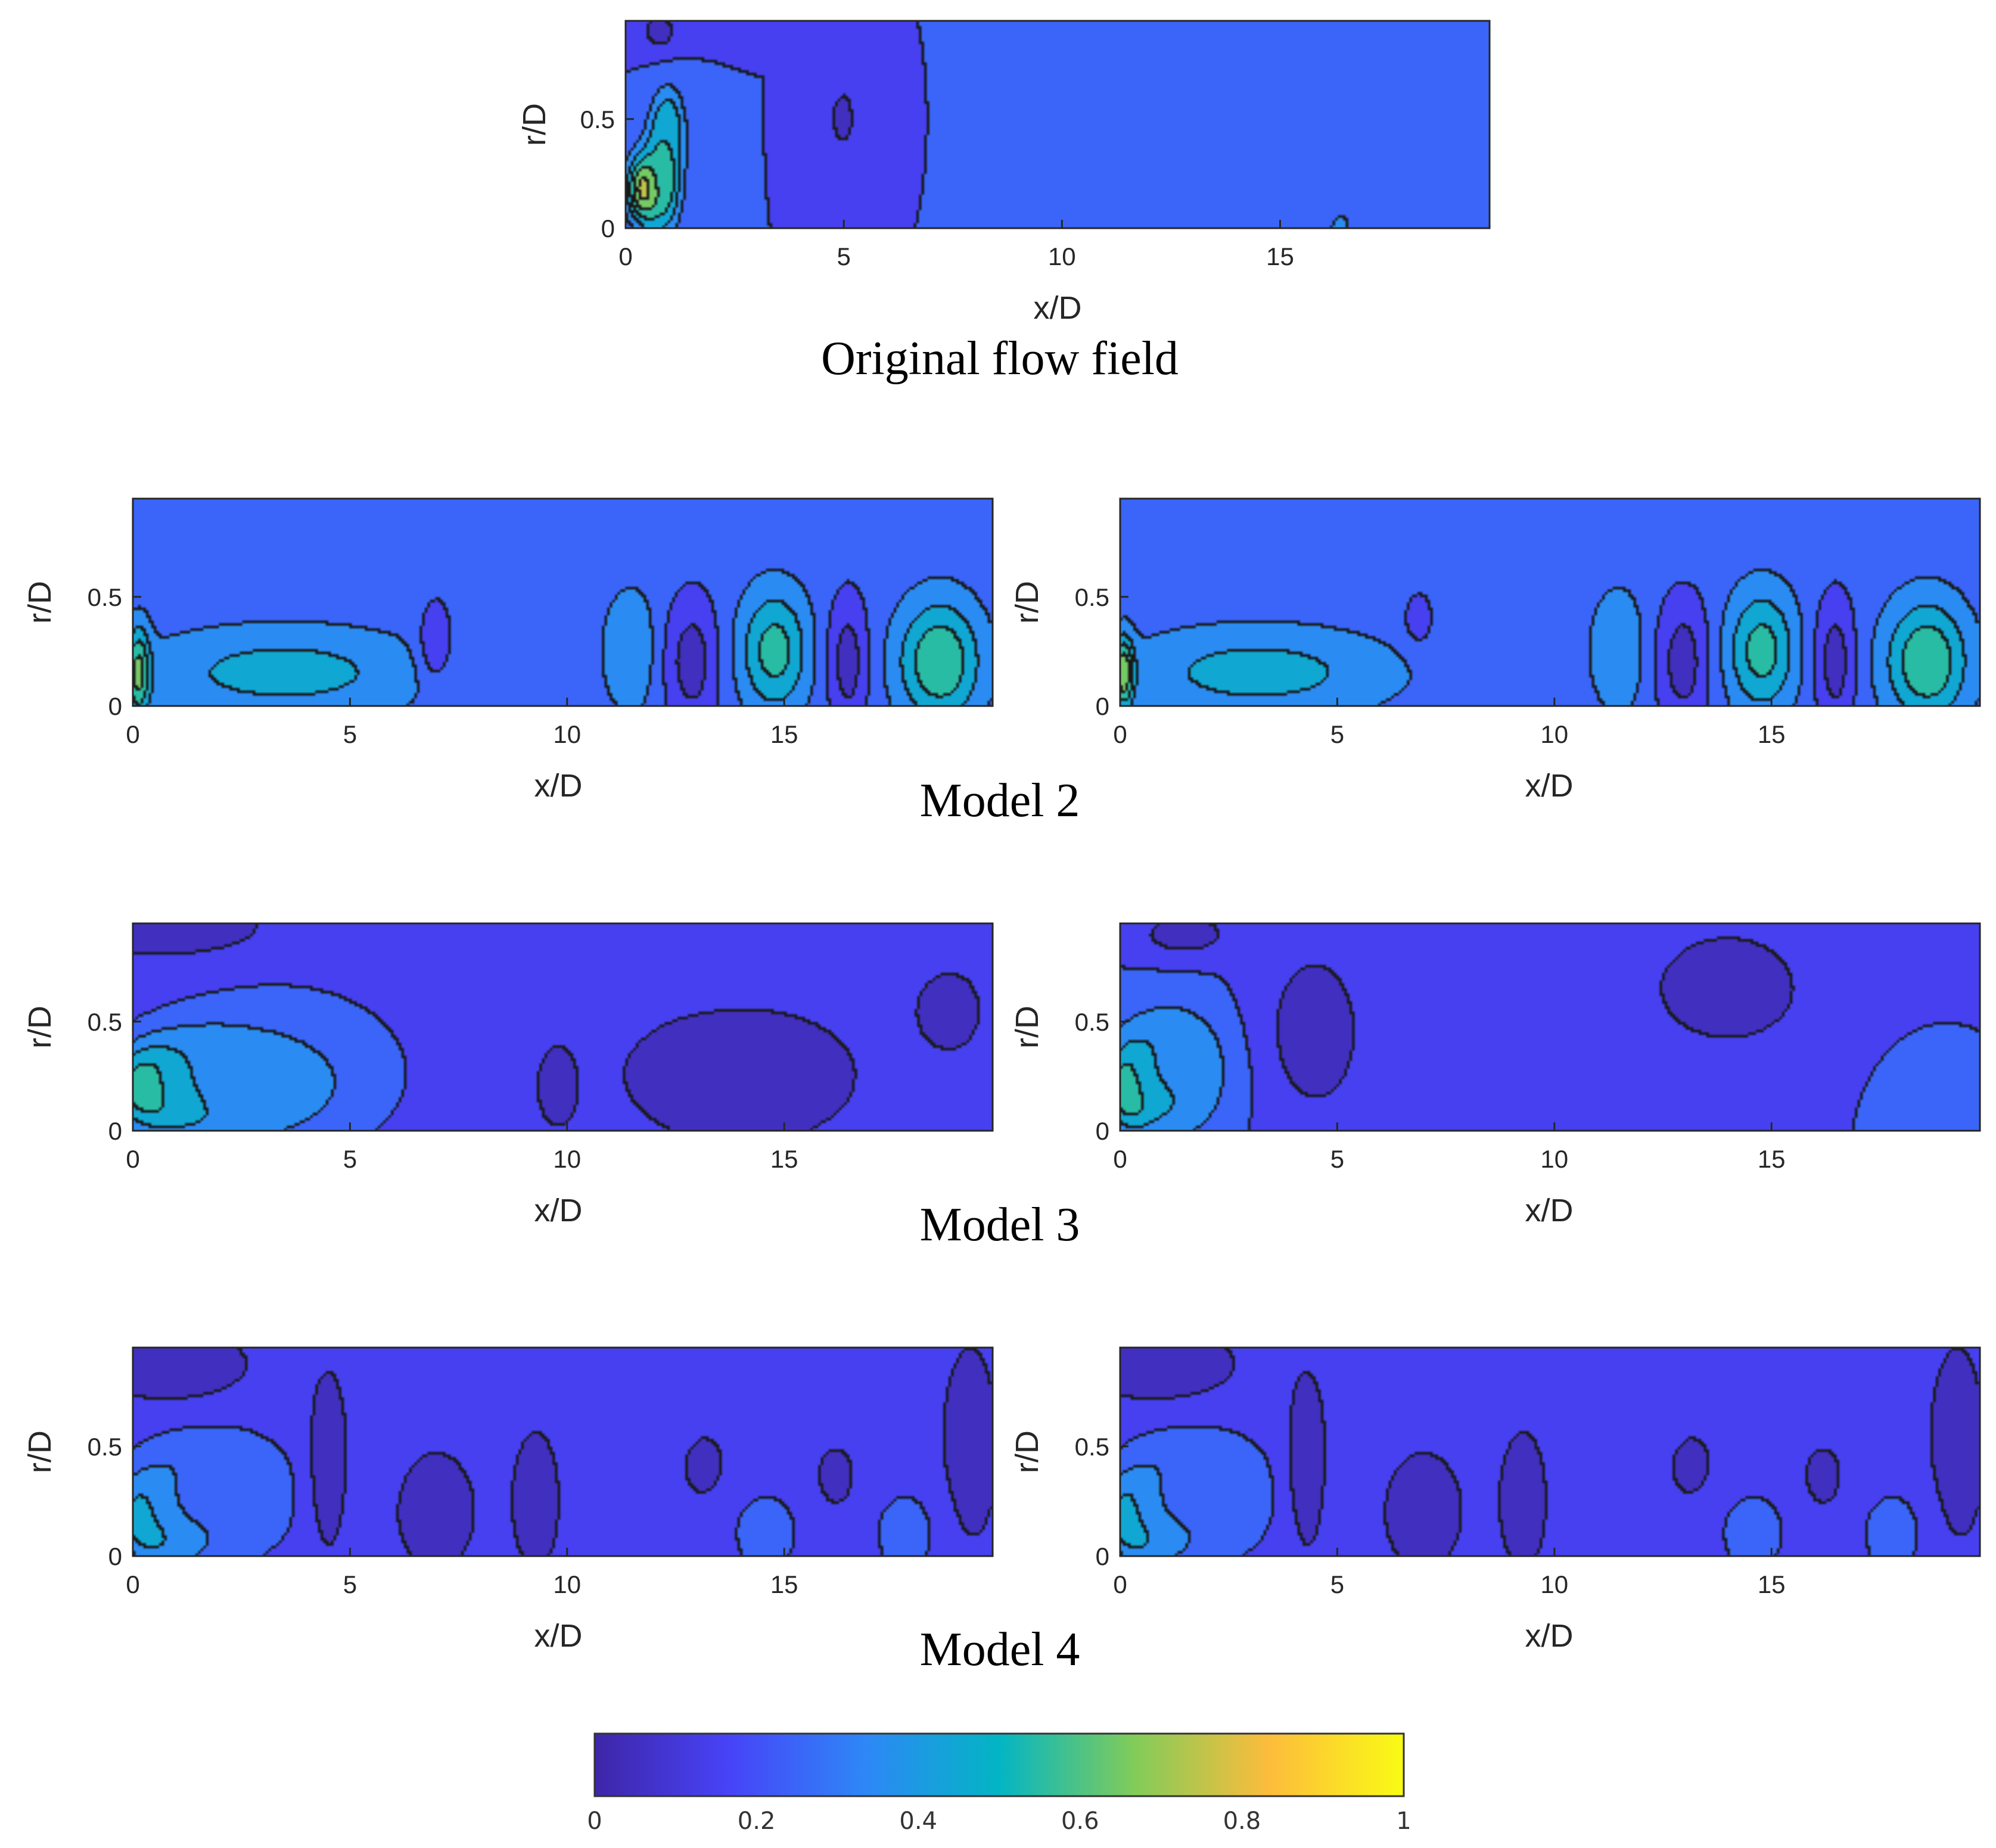 This screenshot has height=1848, width=1996. I want to click on ylabel-model2-right: r/D, so click(1027, 602).